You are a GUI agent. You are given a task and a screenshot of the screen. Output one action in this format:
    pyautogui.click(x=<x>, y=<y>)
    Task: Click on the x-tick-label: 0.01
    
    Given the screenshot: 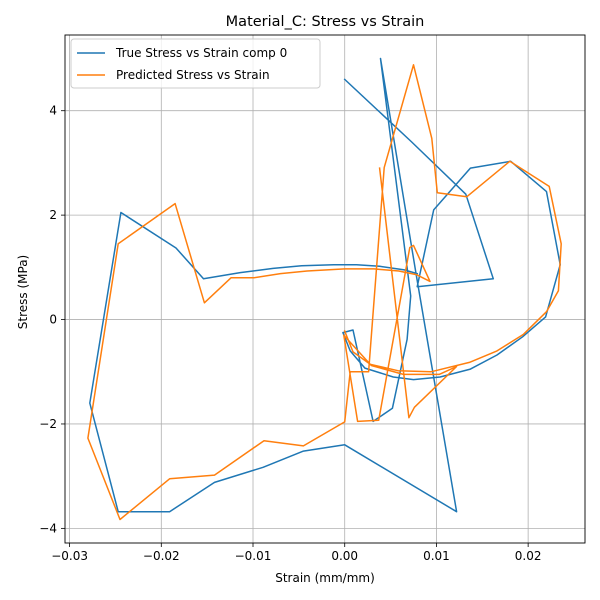 What is the action you would take?
    pyautogui.click(x=436, y=556)
    